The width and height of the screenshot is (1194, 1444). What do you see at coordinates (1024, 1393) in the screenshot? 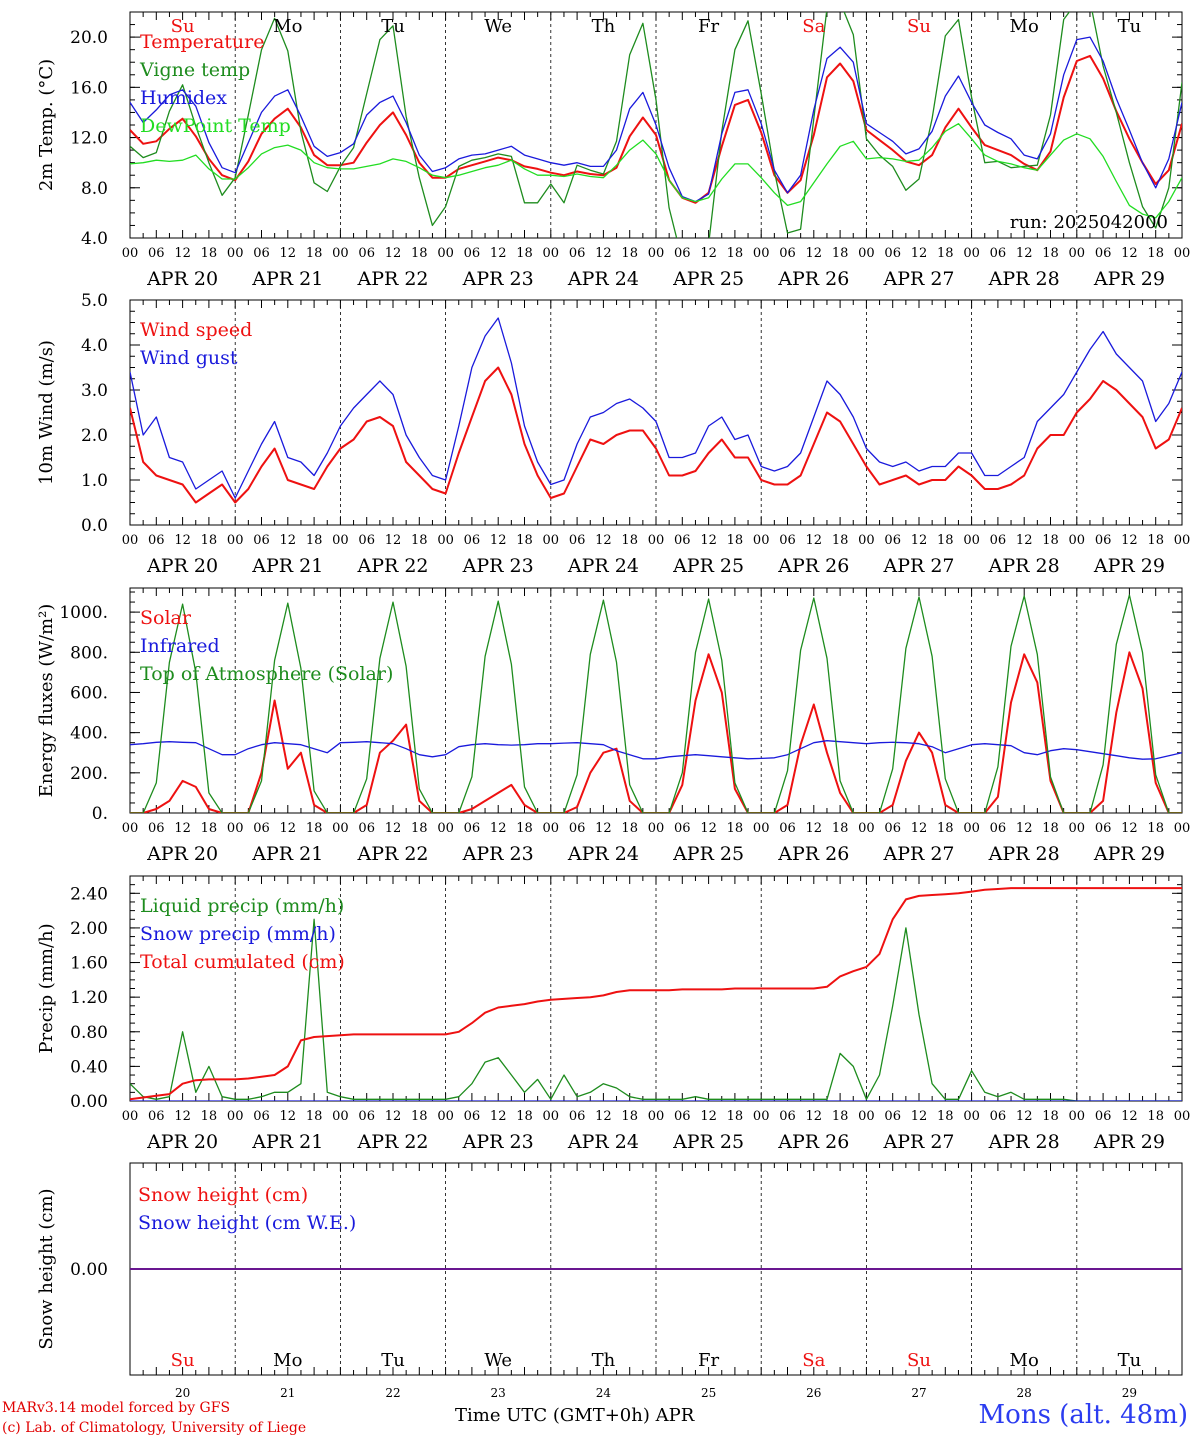
I see `day-number: 28` at bounding box center [1024, 1393].